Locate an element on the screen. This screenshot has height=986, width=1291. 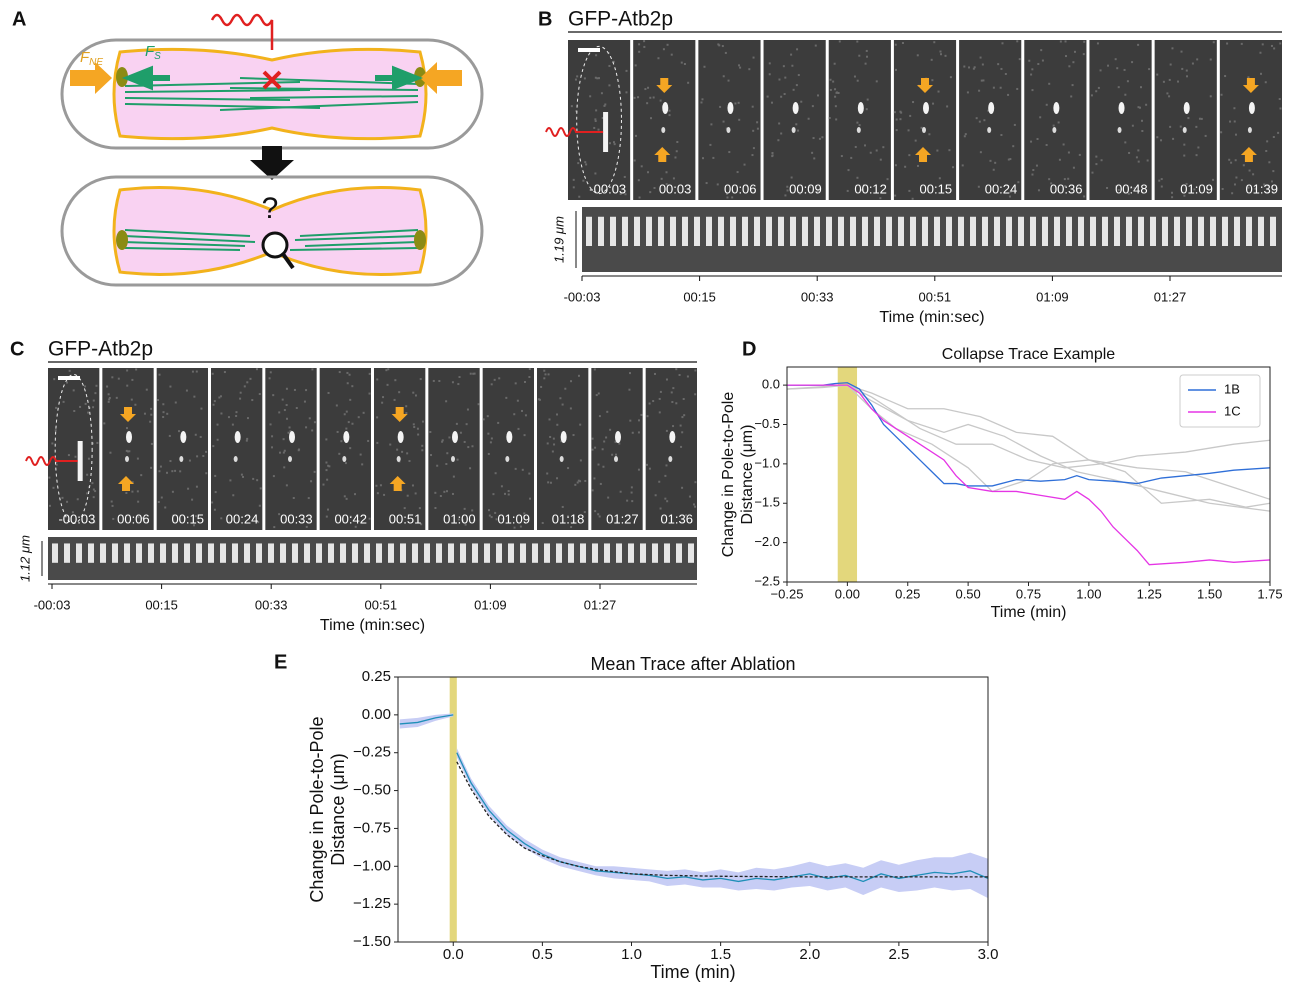
frame-time: 00:24 is located at coordinates (1001, 188).